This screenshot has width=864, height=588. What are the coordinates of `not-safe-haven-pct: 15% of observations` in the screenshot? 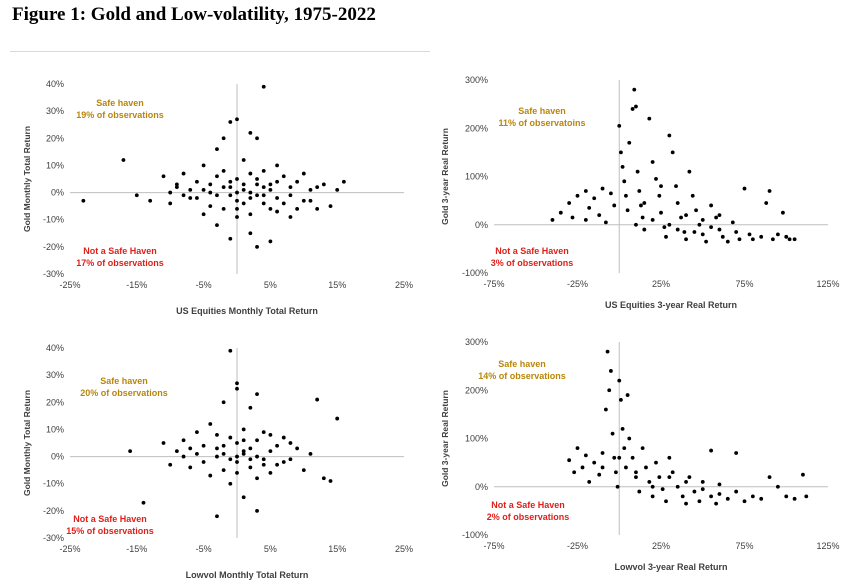 It's located at (110, 531).